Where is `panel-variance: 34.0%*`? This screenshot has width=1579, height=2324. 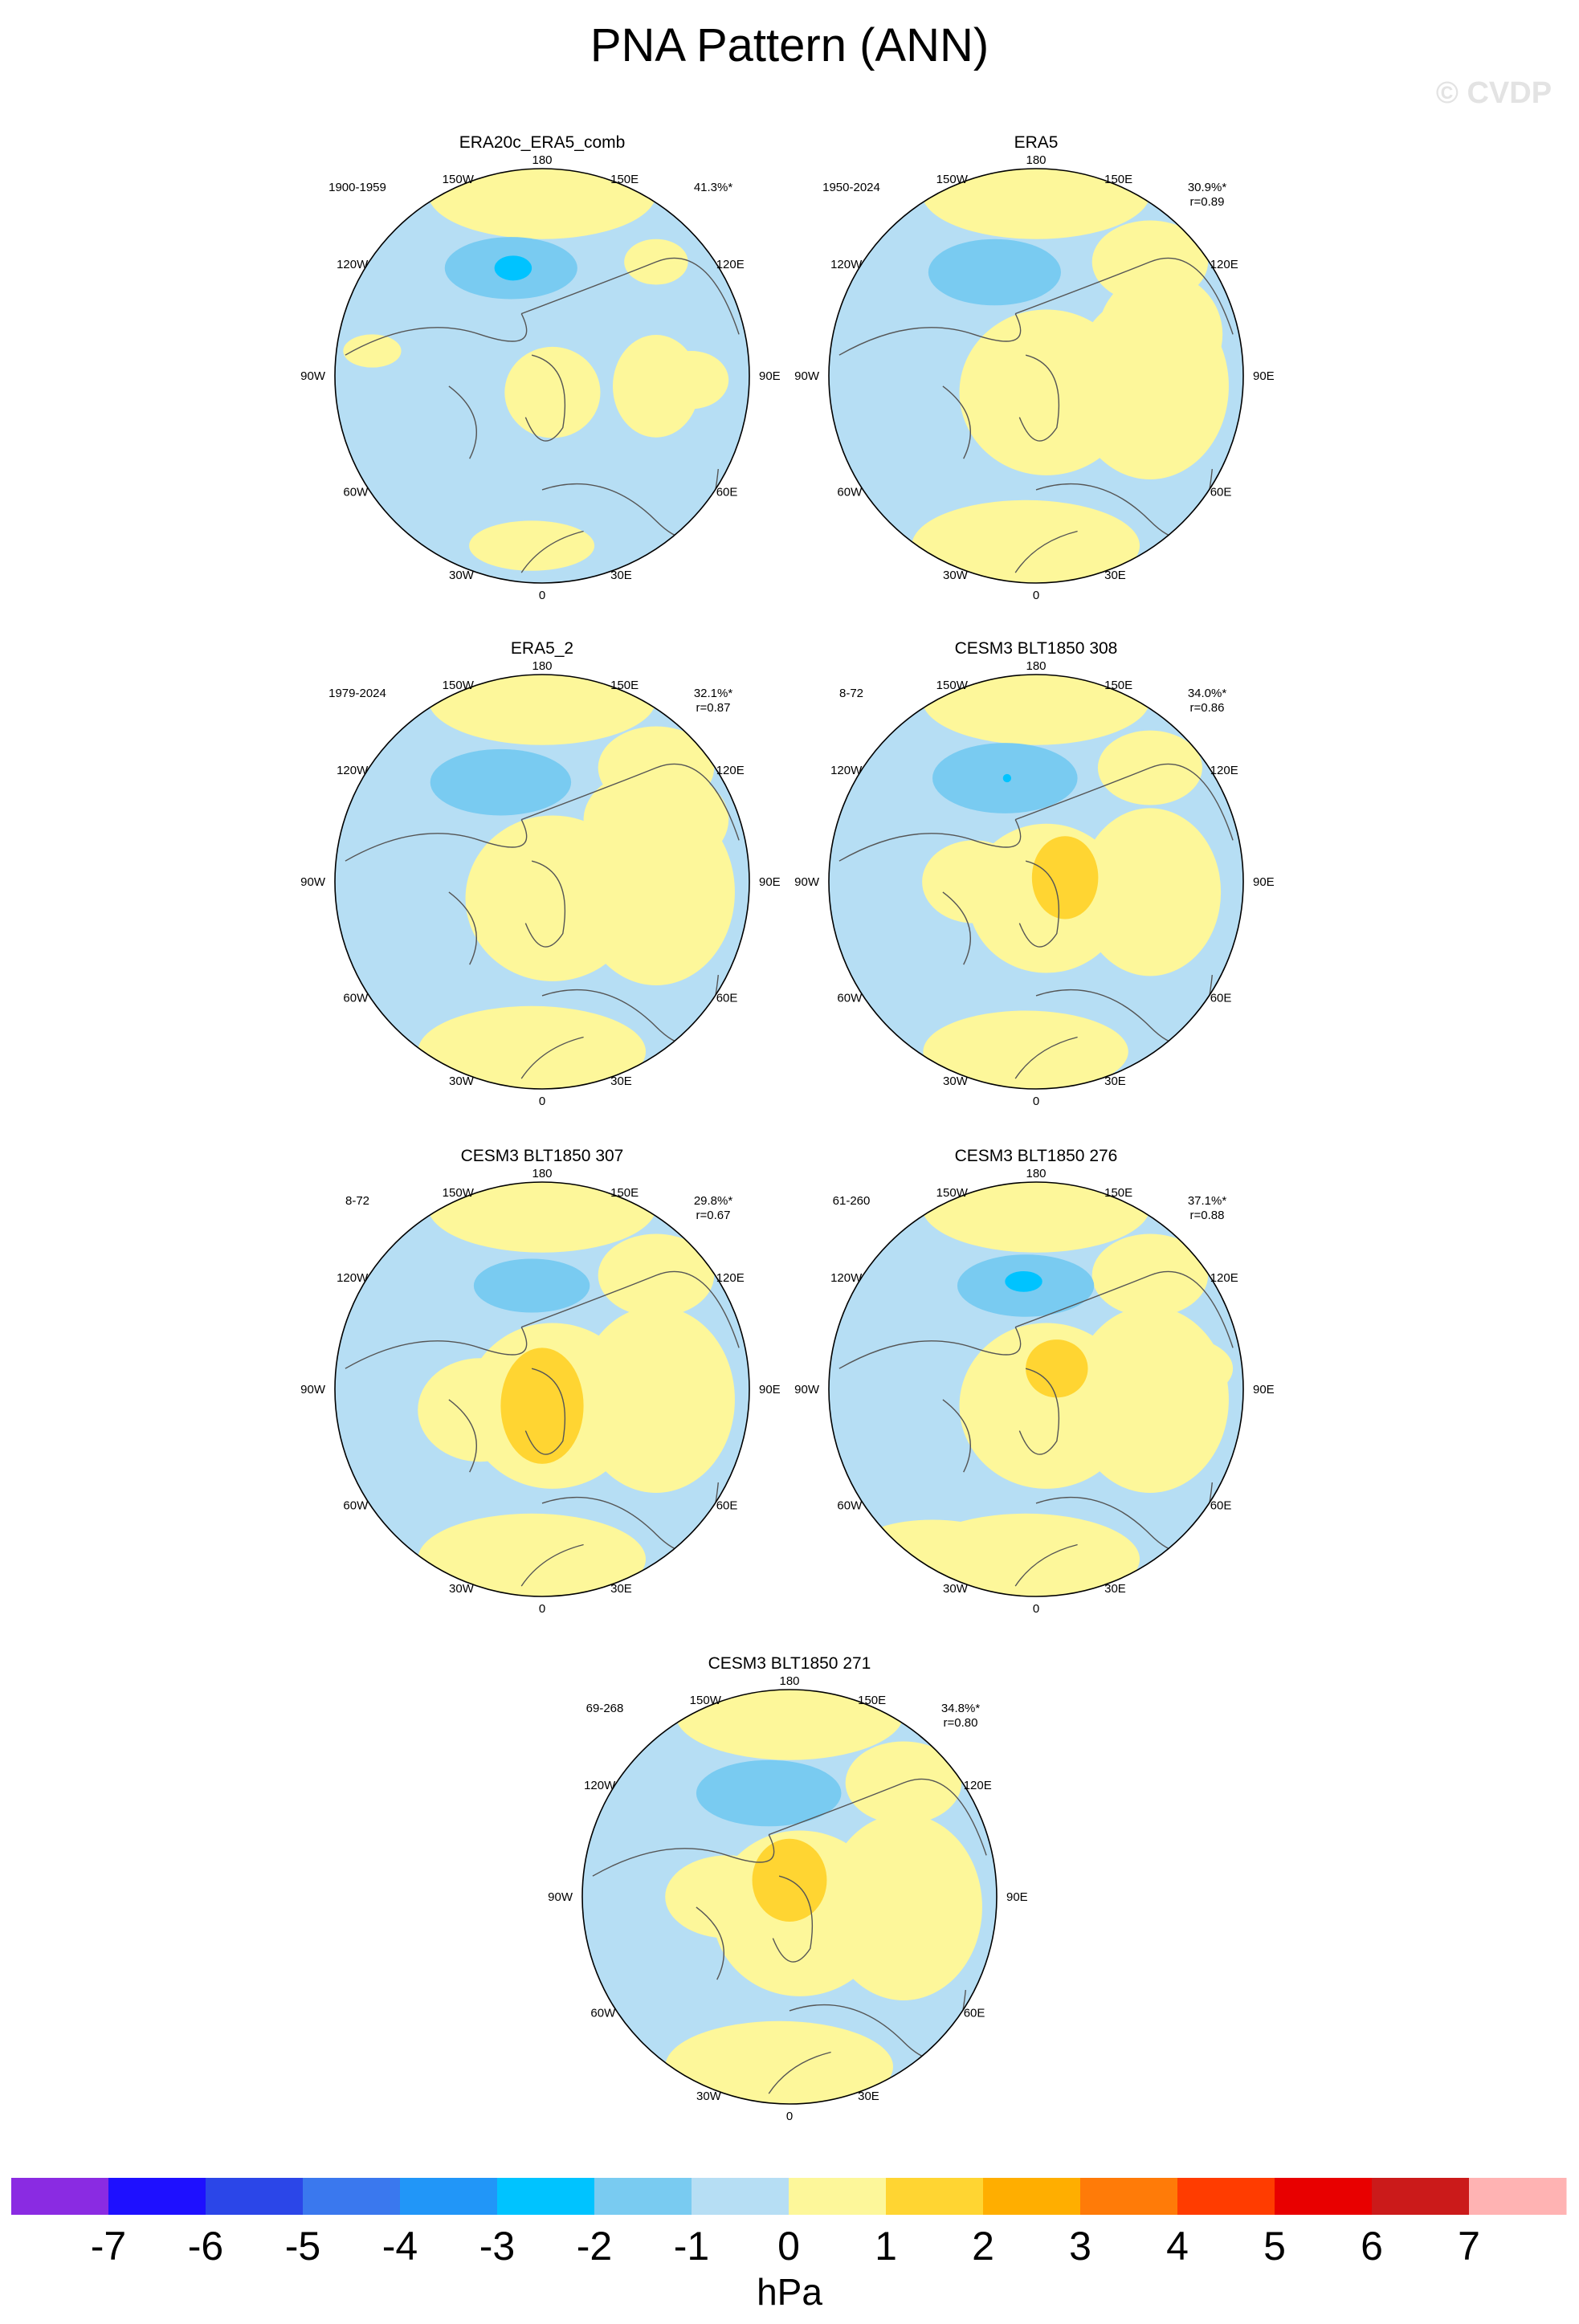 panel-variance: 34.0%* is located at coordinates (1207, 694).